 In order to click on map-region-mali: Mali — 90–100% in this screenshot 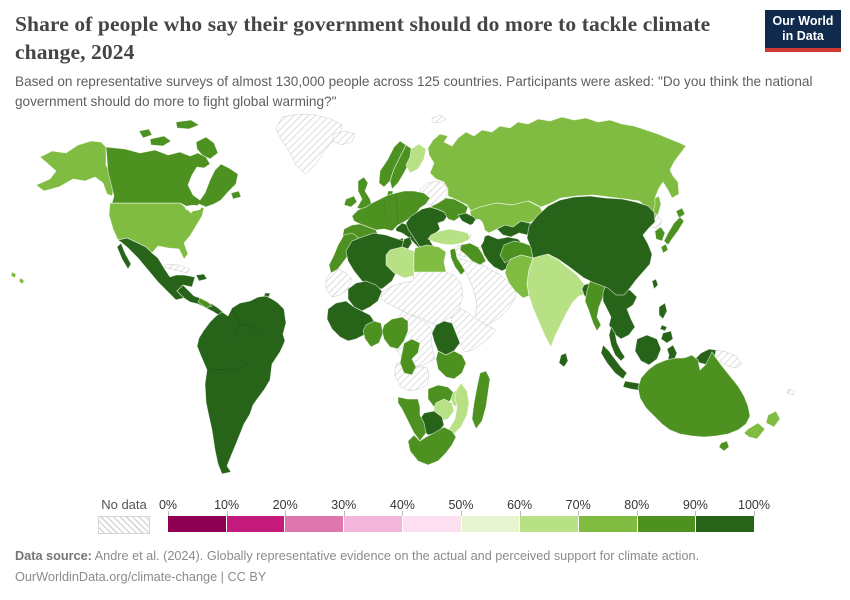, I will do `click(365, 296)`.